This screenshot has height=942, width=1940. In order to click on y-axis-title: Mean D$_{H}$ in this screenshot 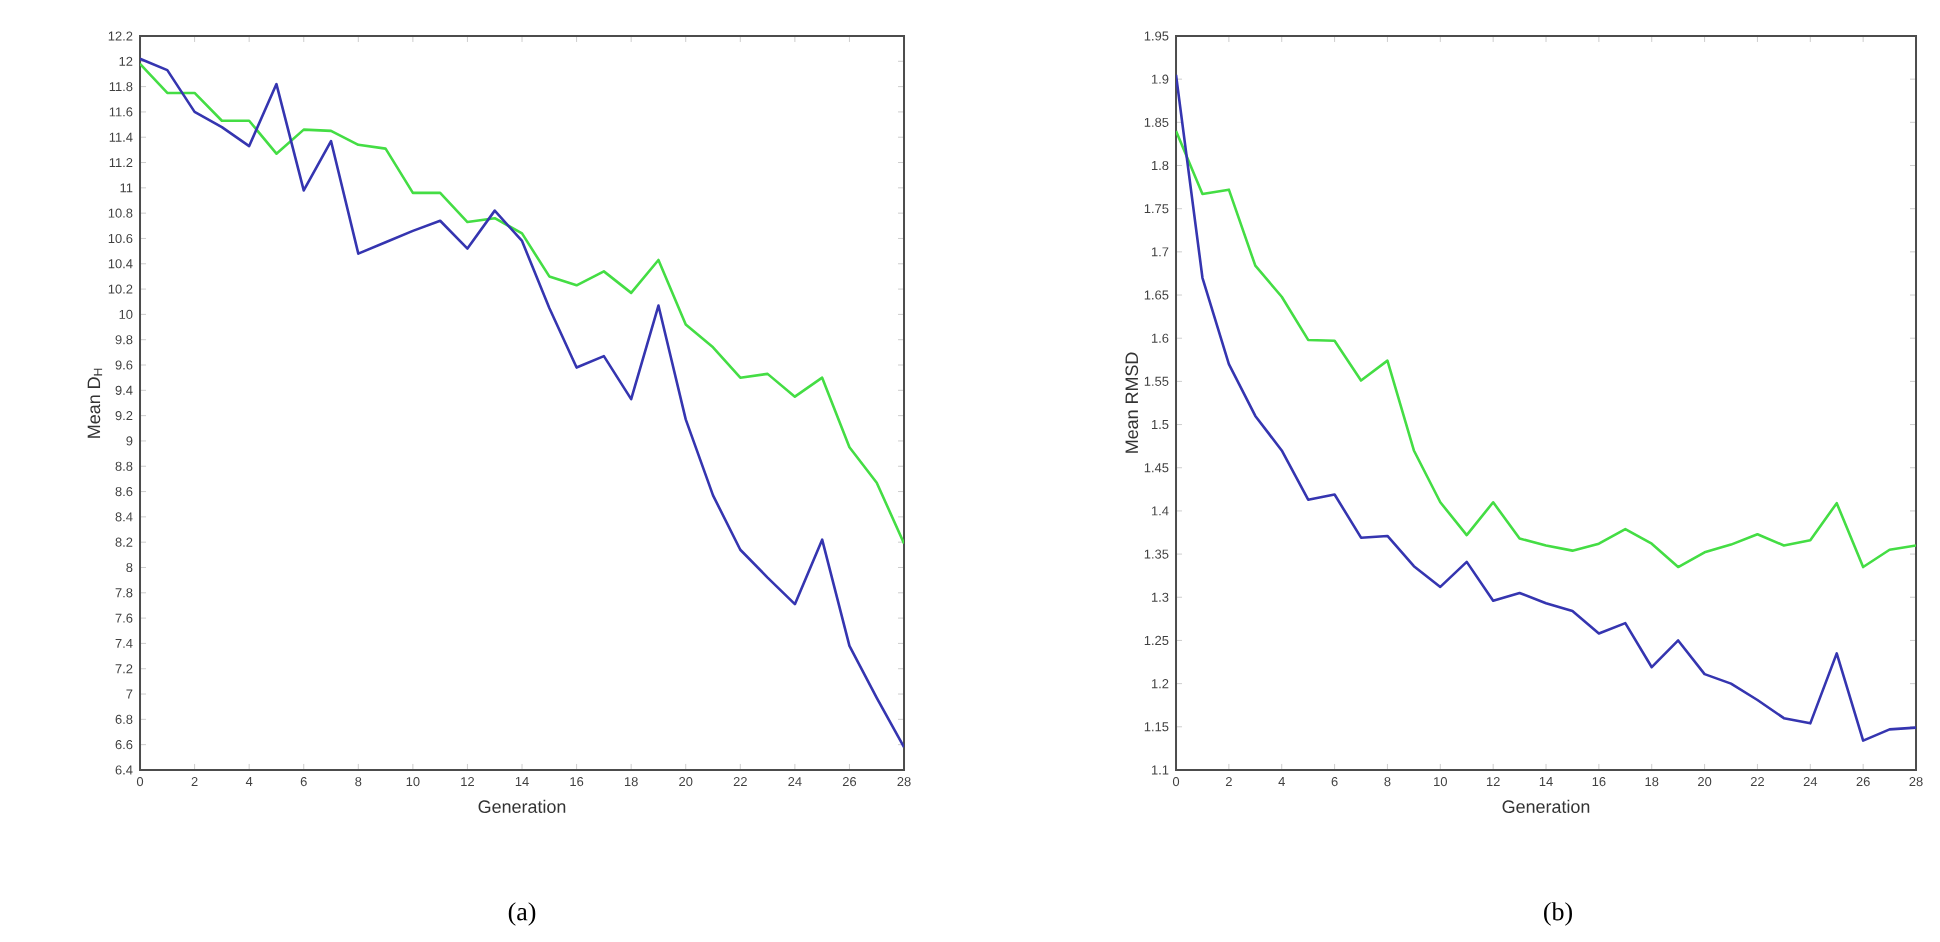, I will do `click(95, 403)`.